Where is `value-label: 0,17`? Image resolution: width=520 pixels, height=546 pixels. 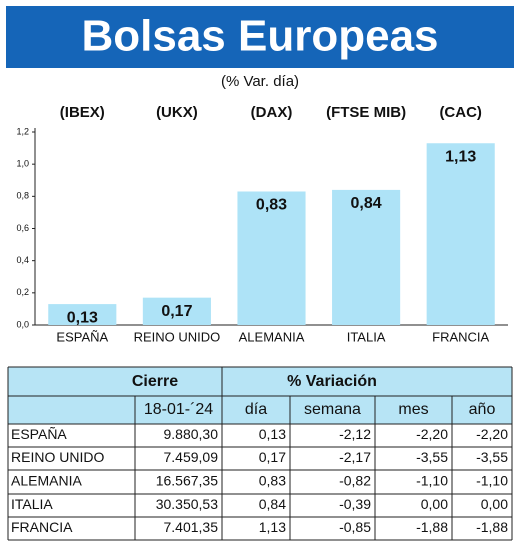
value-label: 0,17 is located at coordinates (176, 311).